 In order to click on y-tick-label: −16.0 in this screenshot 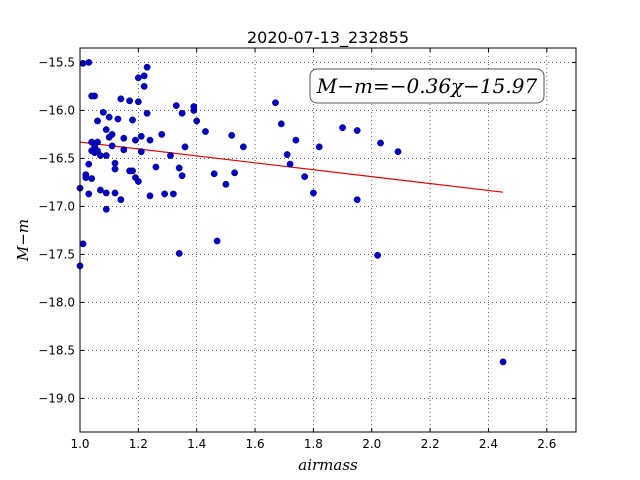, I will do `click(56, 110)`.